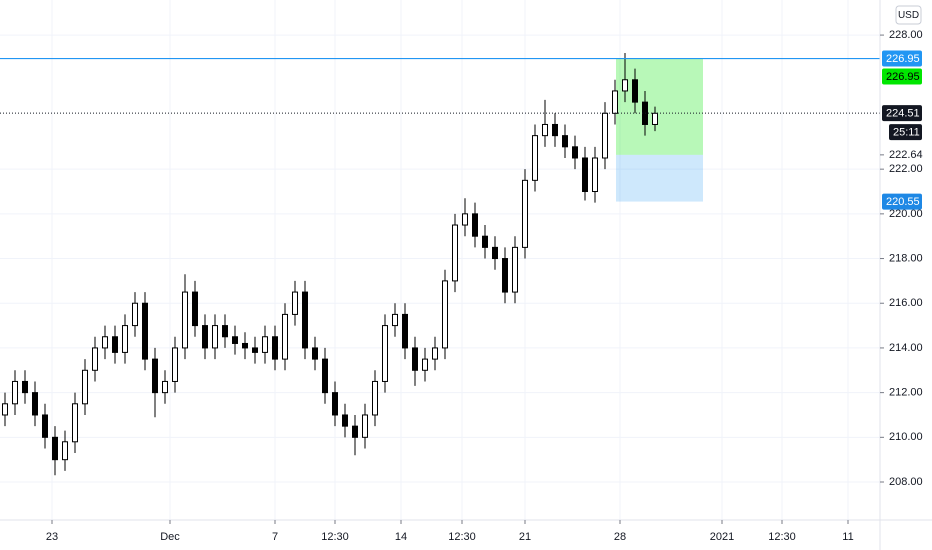  Describe the element at coordinates (906, 393) in the screenshot. I see `y-tick-label: 212.00` at that location.